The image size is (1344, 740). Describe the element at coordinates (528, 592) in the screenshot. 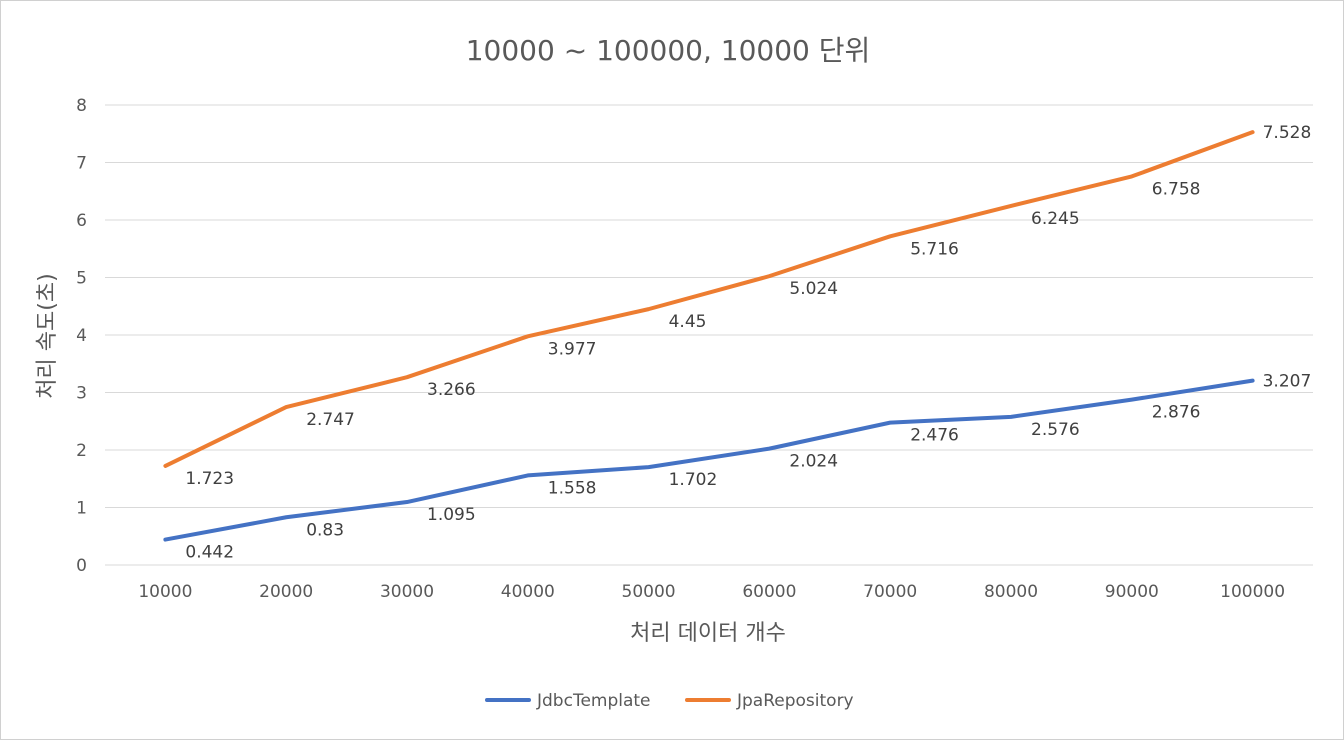

I see `x-tick-label: 40000` at that location.